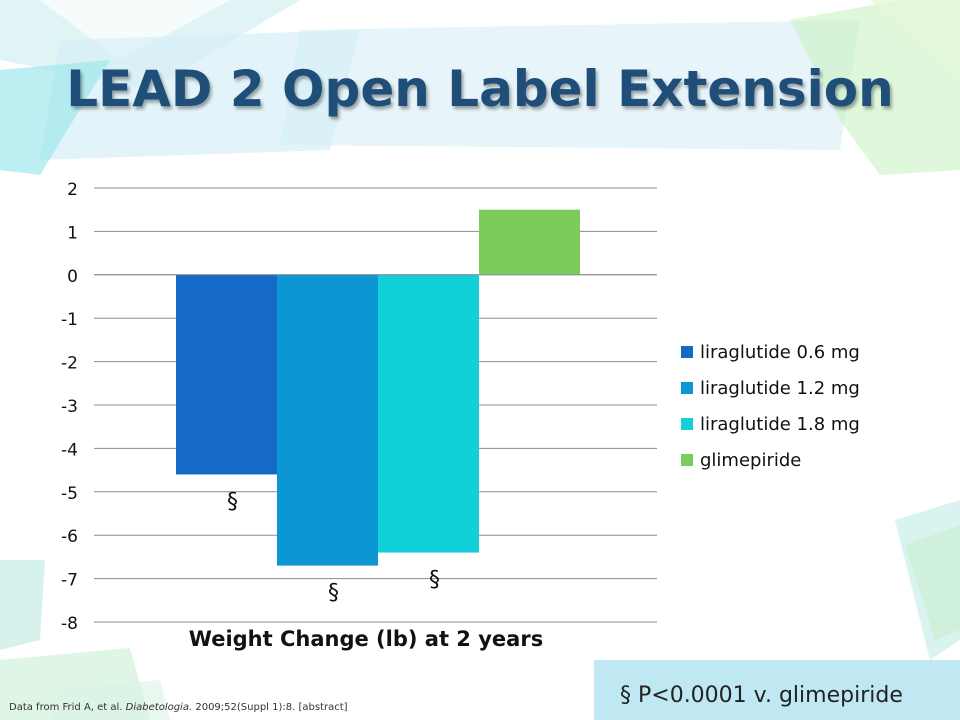 The image size is (960, 720). What do you see at coordinates (780, 388) in the screenshot?
I see `legend-label: liraglutide 1.2 mg` at bounding box center [780, 388].